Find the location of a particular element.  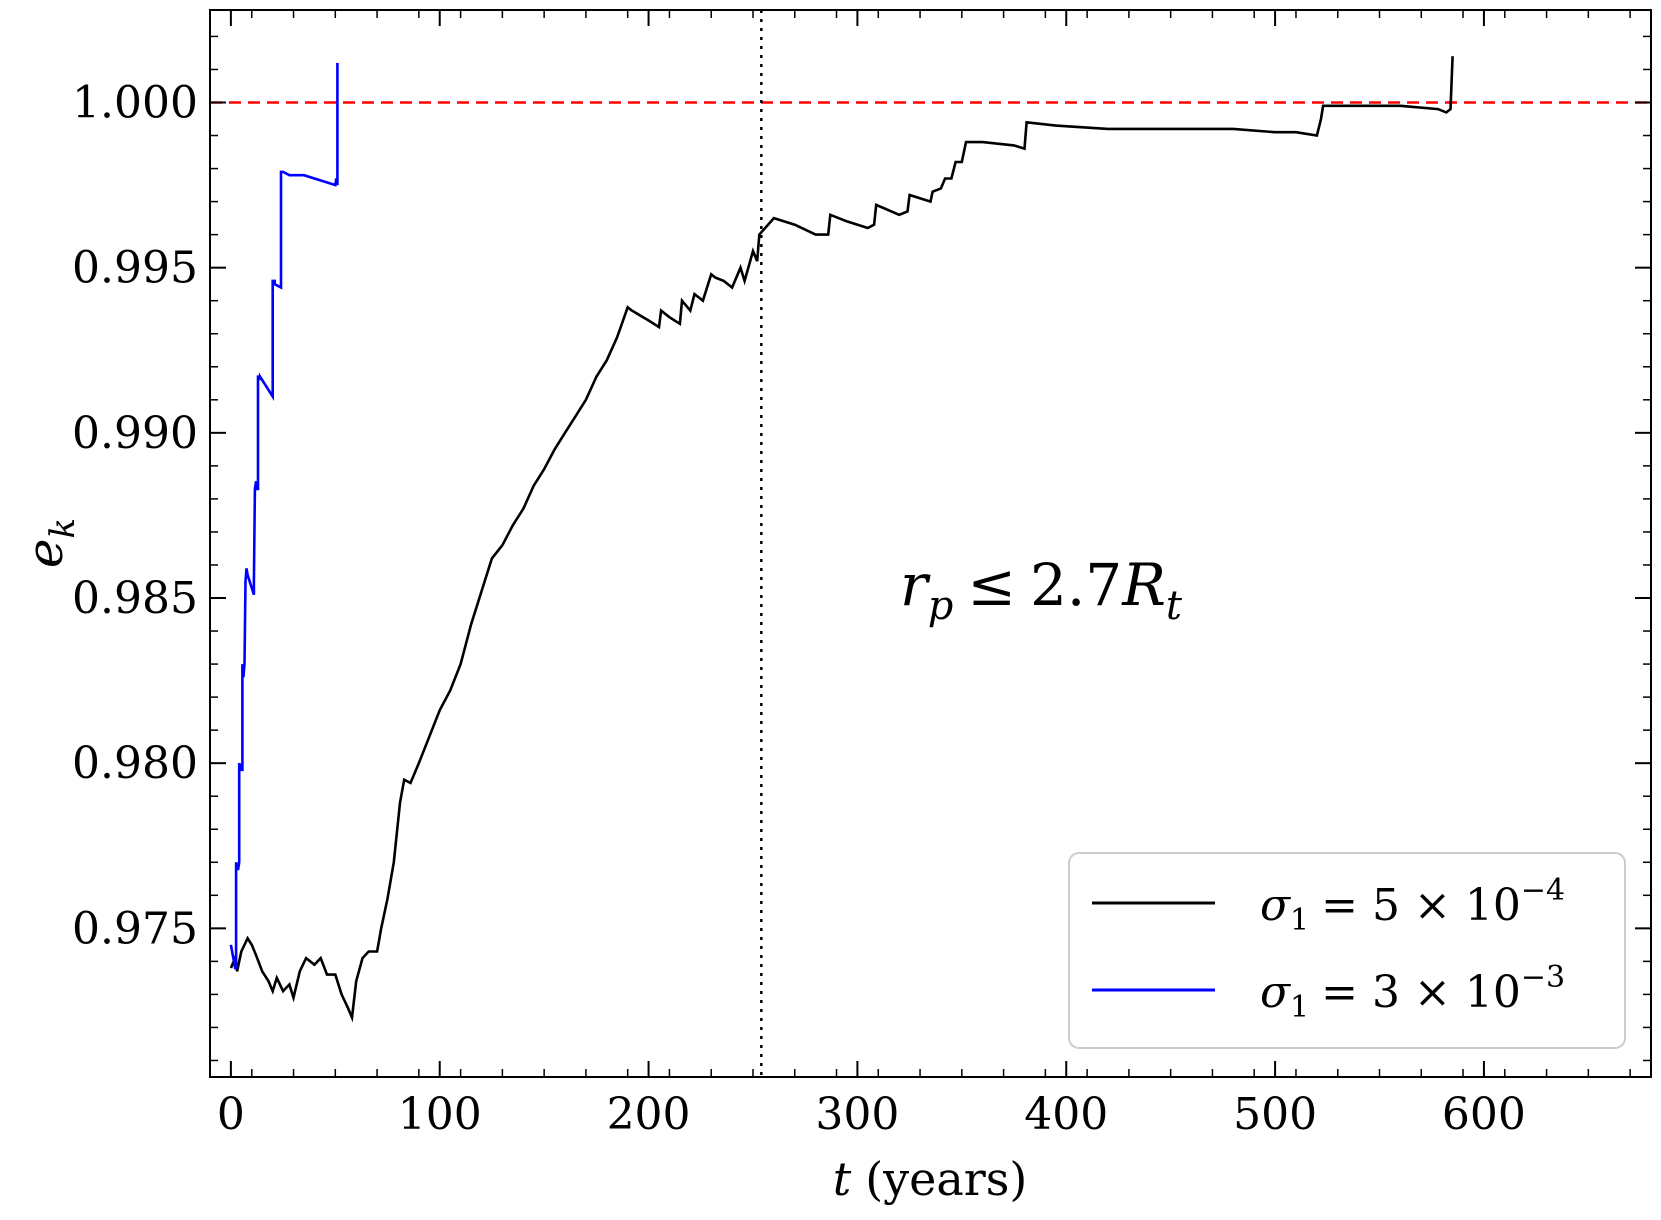

x-tick-label: 0 is located at coordinates (231, 1114).